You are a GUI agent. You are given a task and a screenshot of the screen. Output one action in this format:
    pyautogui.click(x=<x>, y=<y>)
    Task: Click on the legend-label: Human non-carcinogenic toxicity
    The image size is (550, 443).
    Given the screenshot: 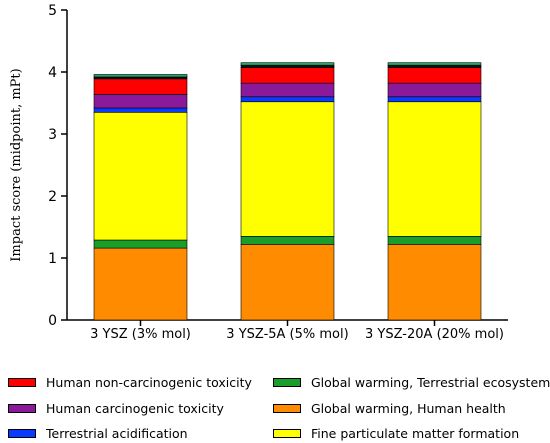 What is the action you would take?
    pyautogui.click(x=149, y=382)
    